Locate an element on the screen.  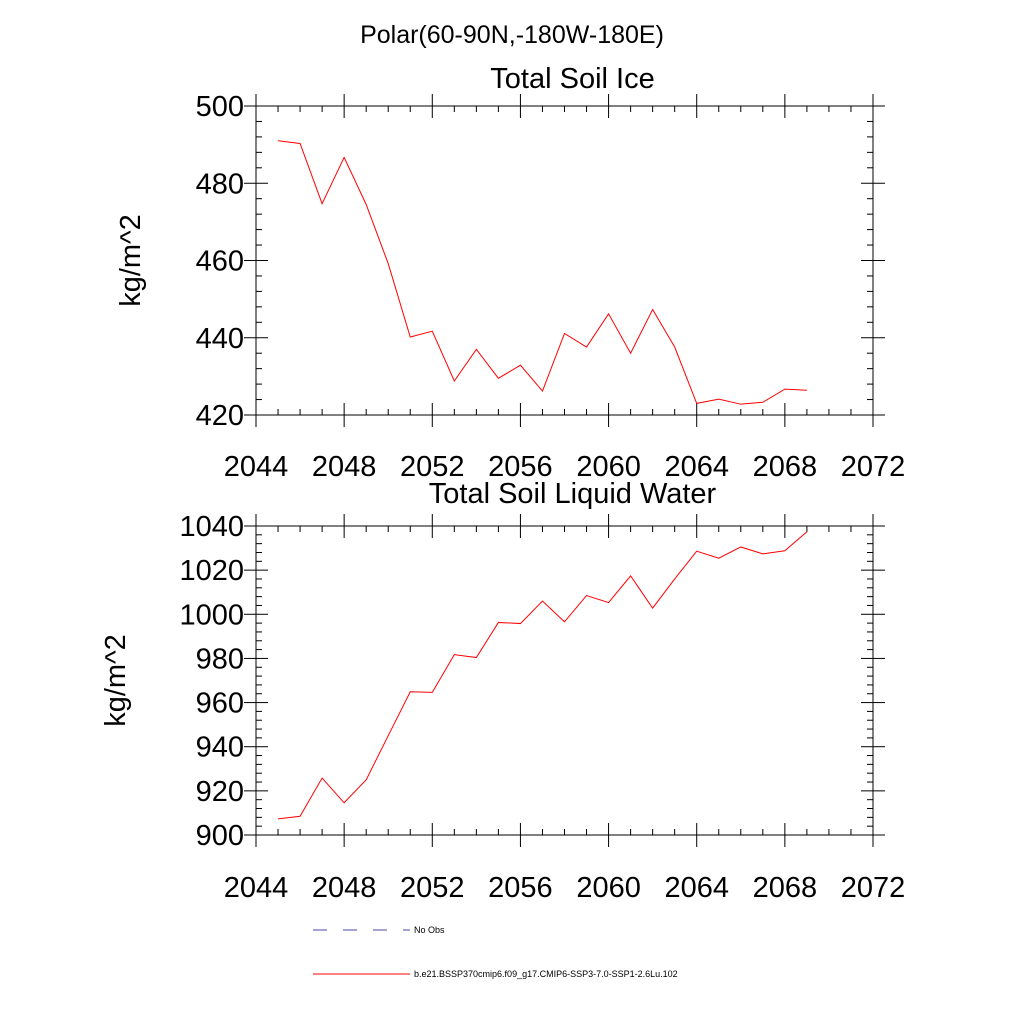
panel-title: Total Soil Ice is located at coordinates (572, 79).